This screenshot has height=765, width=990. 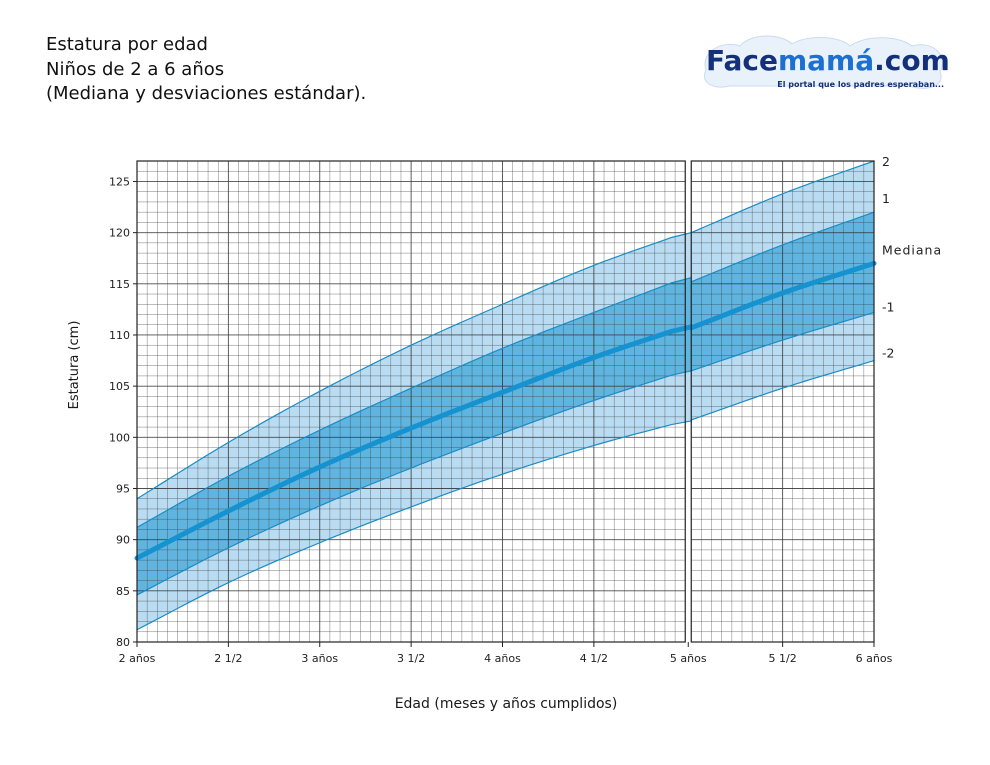 I want to click on title-line-3: (Mediana y desviaciones estándar)., so click(x=206, y=93).